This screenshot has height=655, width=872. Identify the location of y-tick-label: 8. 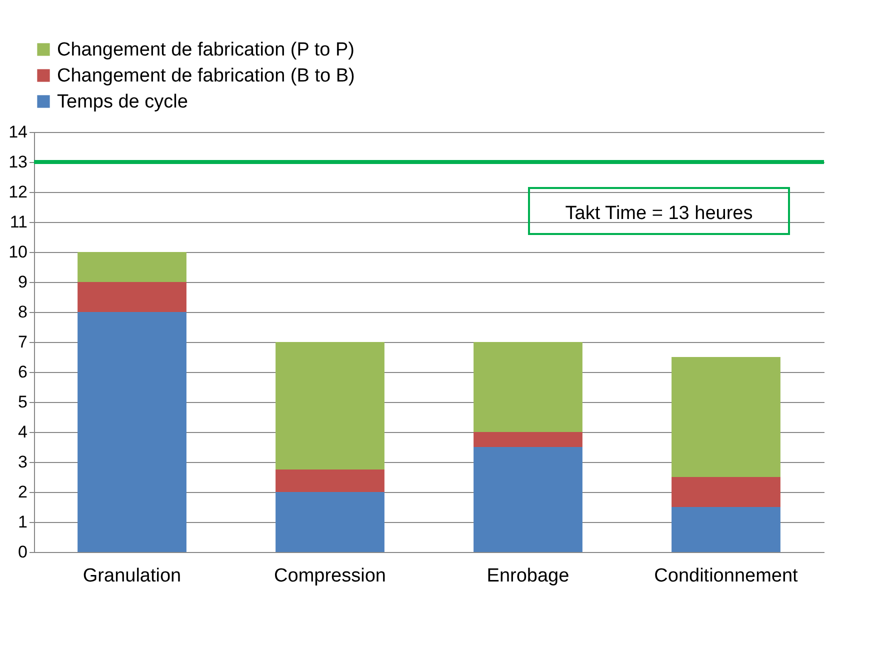
(23, 312).